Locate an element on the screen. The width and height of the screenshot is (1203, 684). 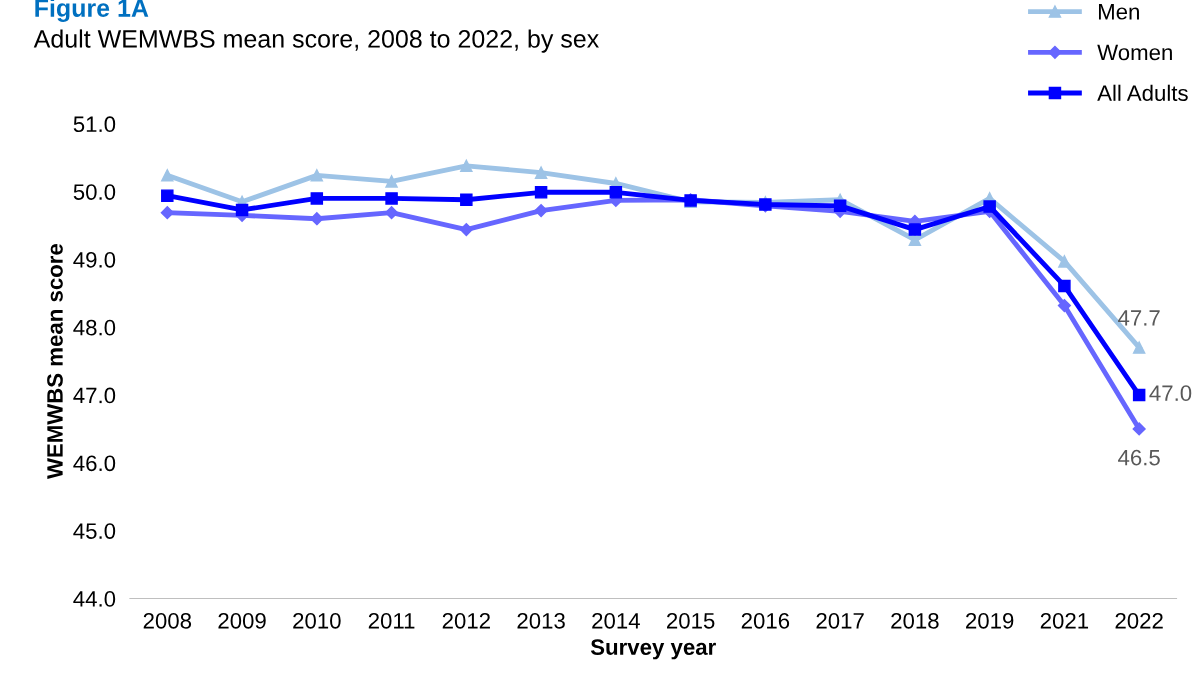
x-tick-label: 2017 is located at coordinates (840, 620).